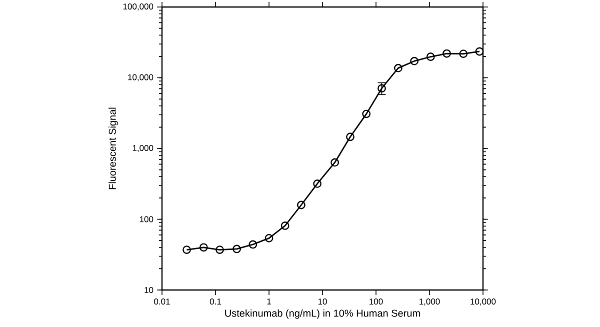 The image size is (600, 327). What do you see at coordinates (483, 302) in the screenshot?
I see `x-tick-label: 10,000` at bounding box center [483, 302].